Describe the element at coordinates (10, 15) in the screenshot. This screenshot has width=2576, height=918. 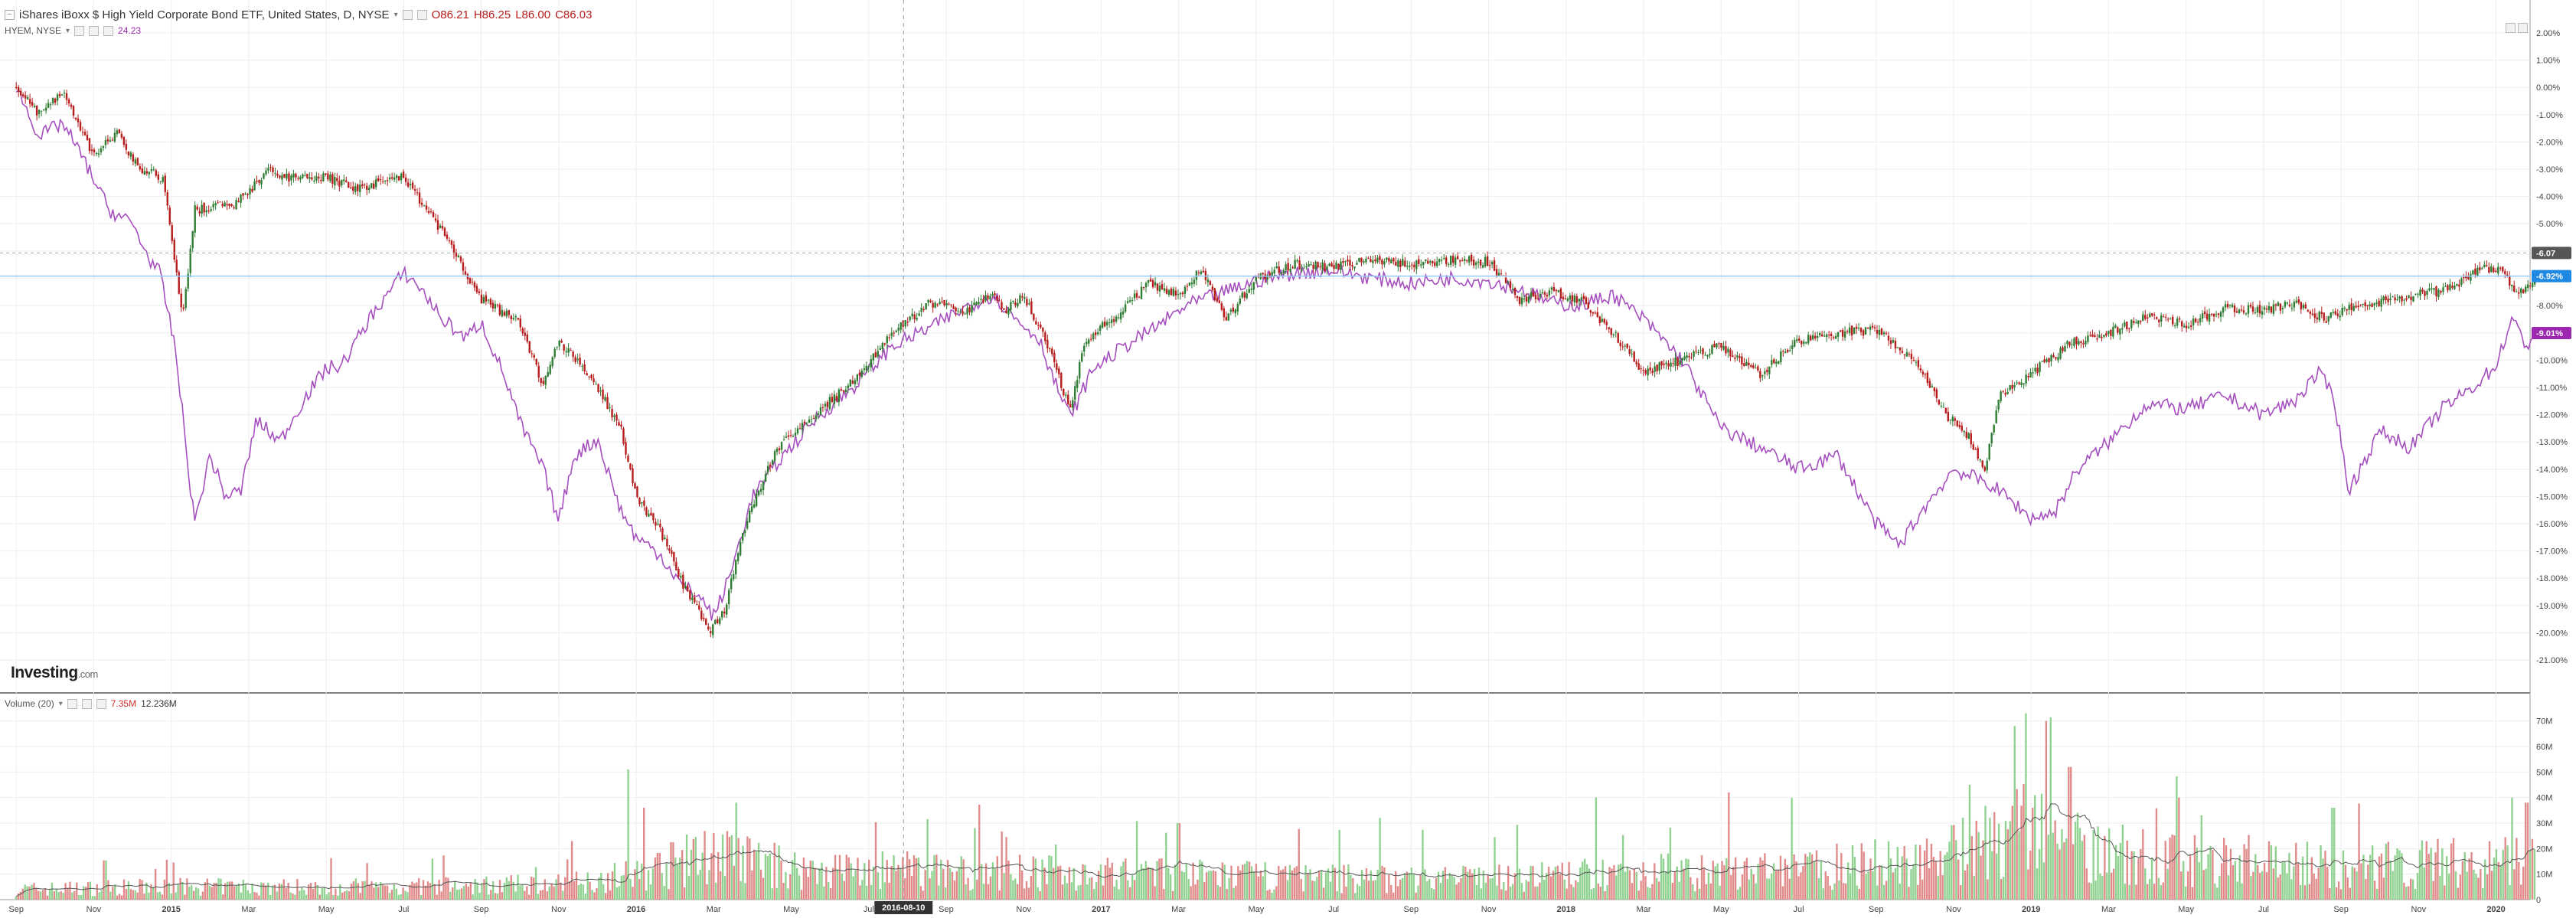
I see `collapse-icon: –` at that location.